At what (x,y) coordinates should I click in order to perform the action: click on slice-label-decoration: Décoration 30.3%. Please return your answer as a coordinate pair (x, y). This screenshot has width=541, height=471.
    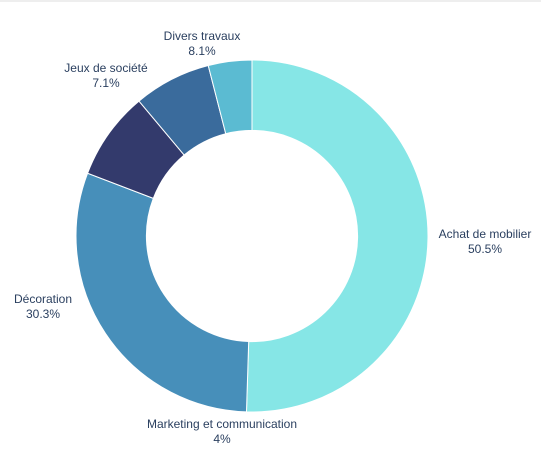
    Looking at the image, I should click on (43, 306).